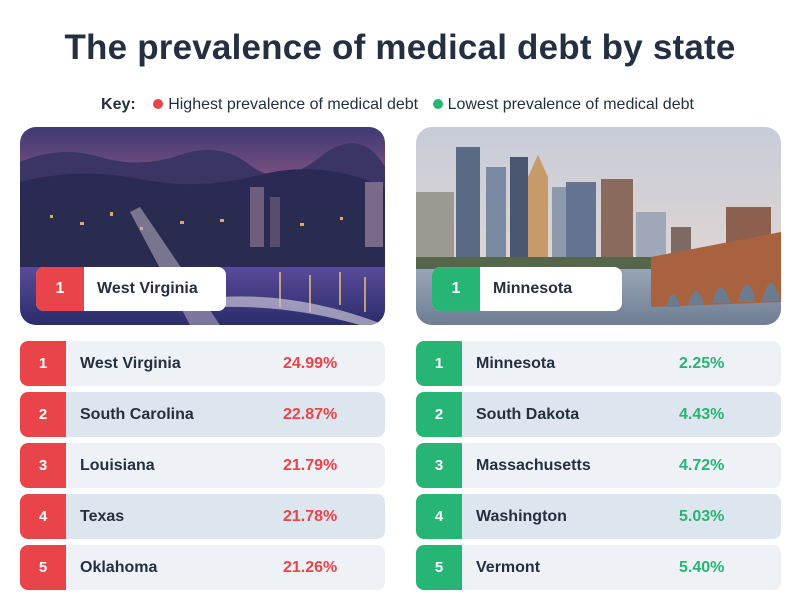 This screenshot has width=800, height=611. What do you see at coordinates (310, 465) in the screenshot?
I see `value-cell: 21.79%` at bounding box center [310, 465].